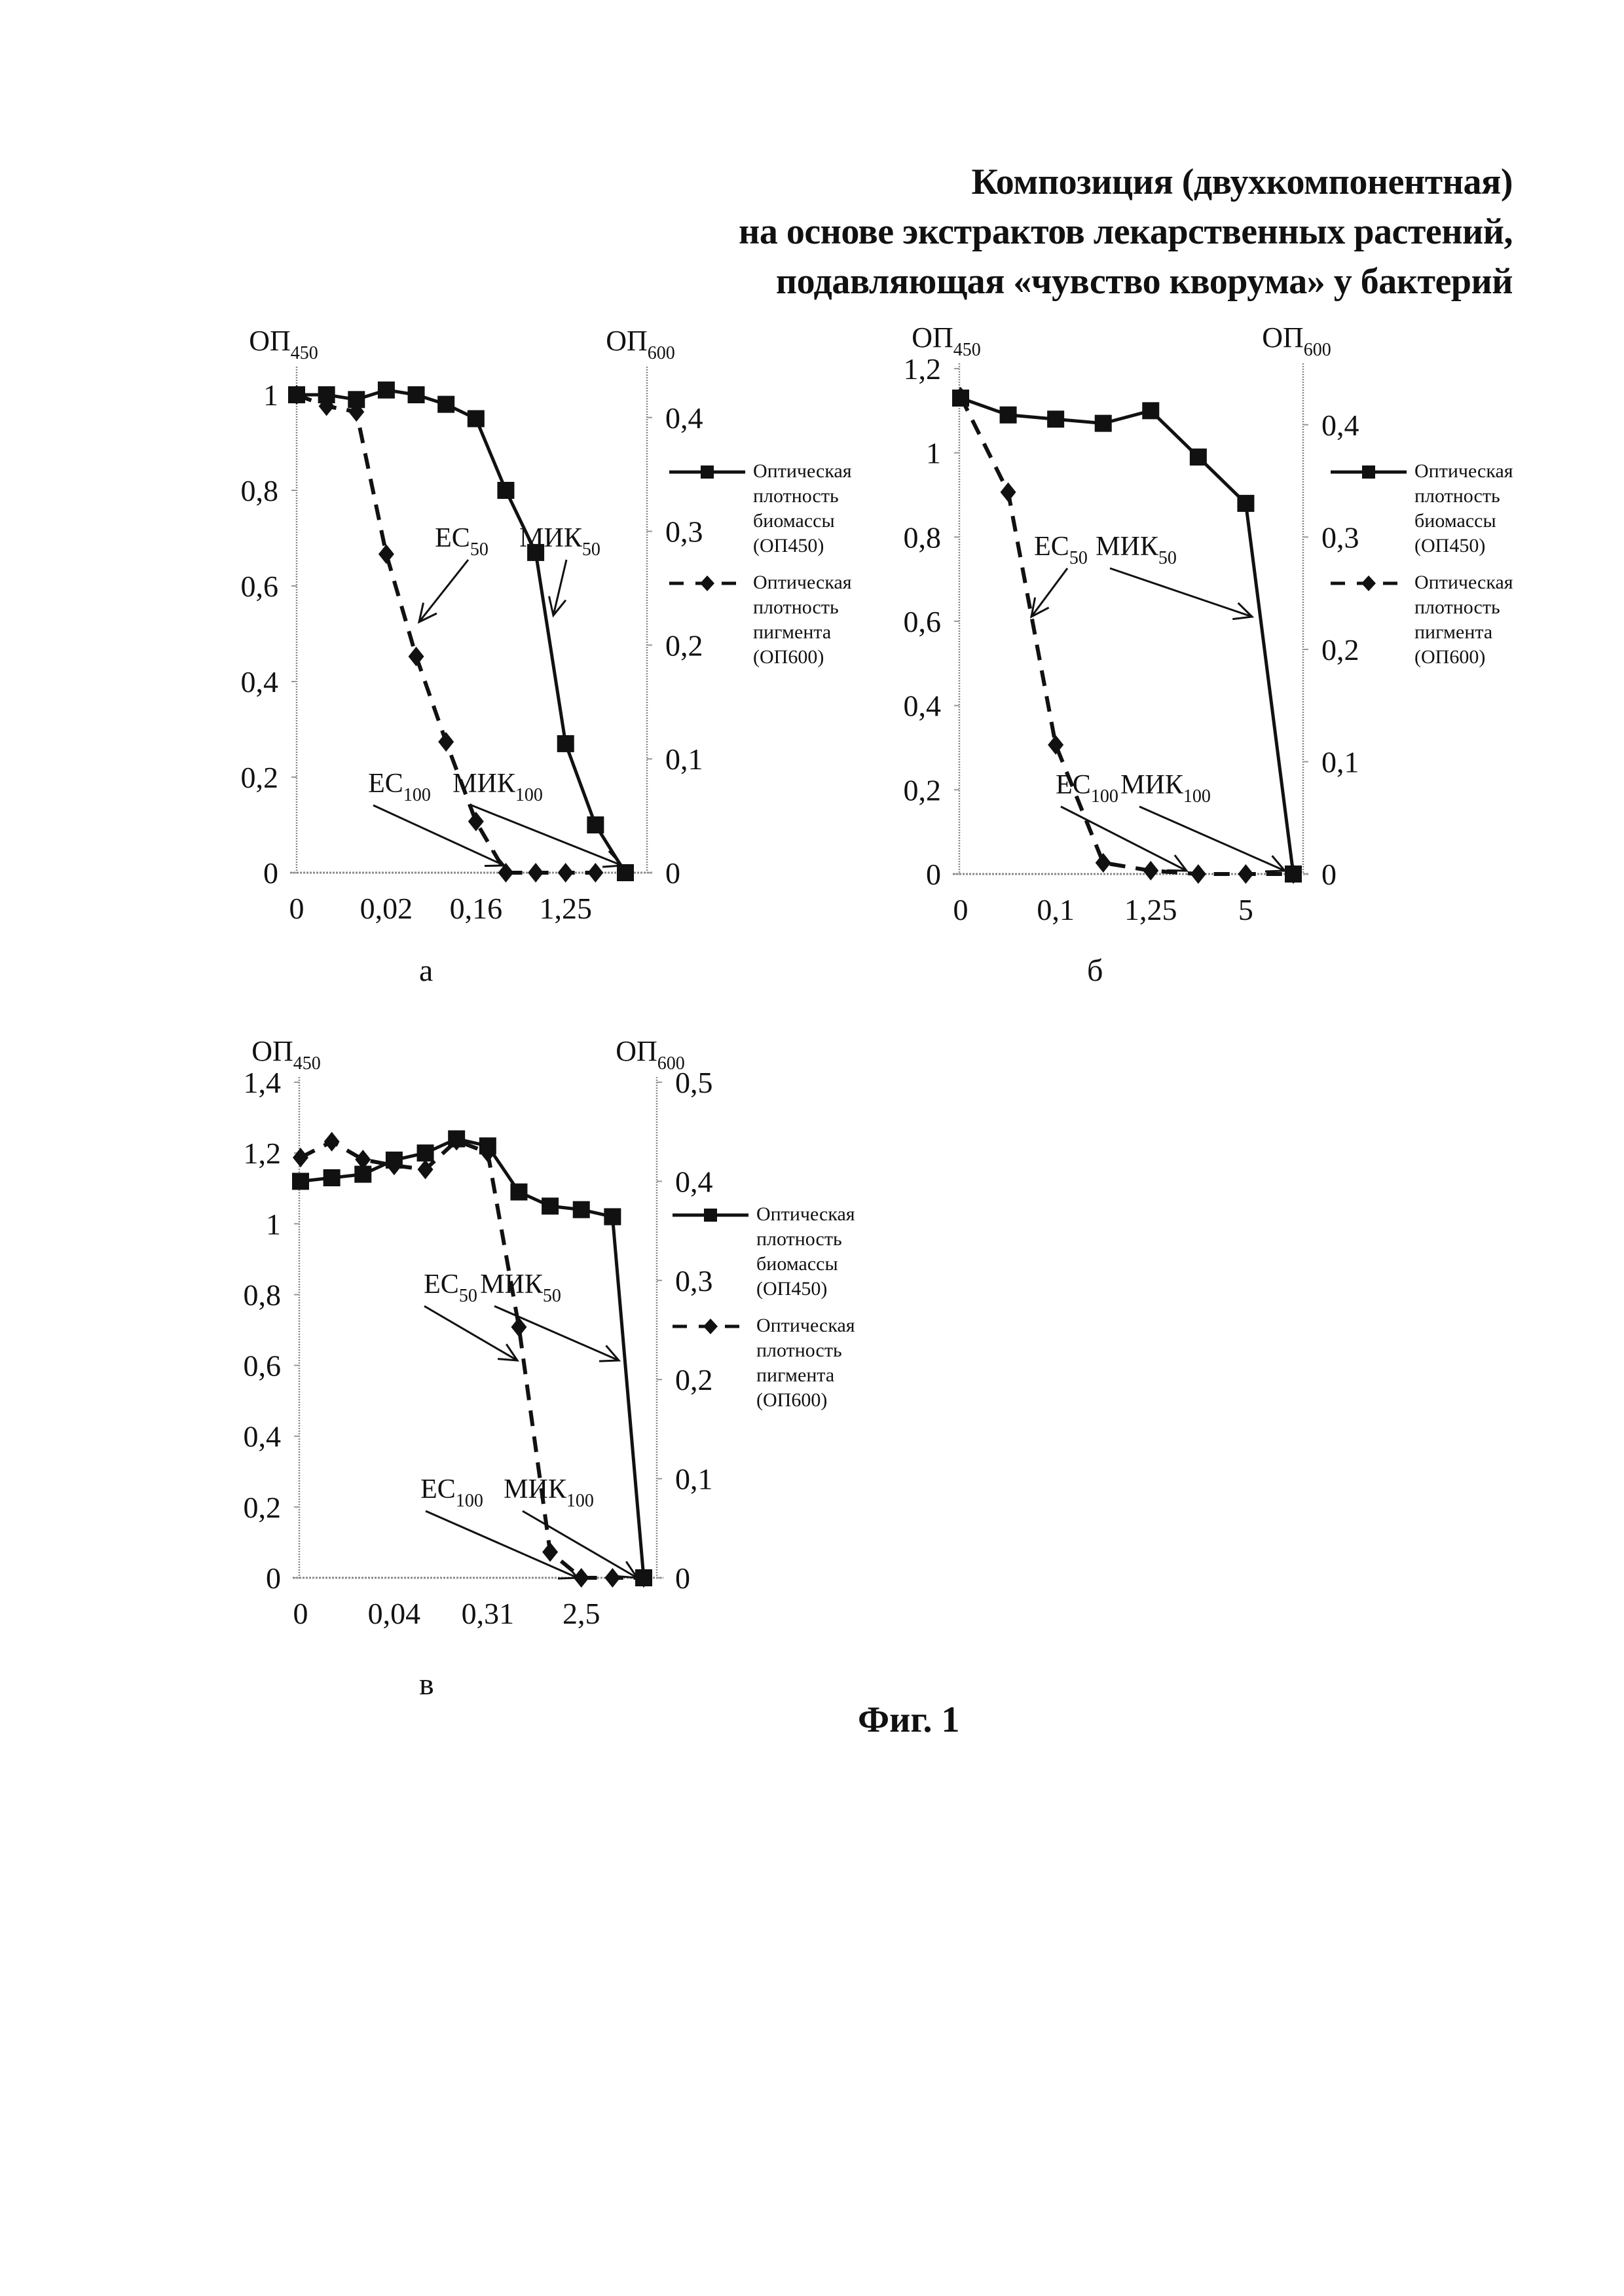 The image size is (1624, 2296). I want to click on figure-caption: Фиг. 1, so click(909, 1720).